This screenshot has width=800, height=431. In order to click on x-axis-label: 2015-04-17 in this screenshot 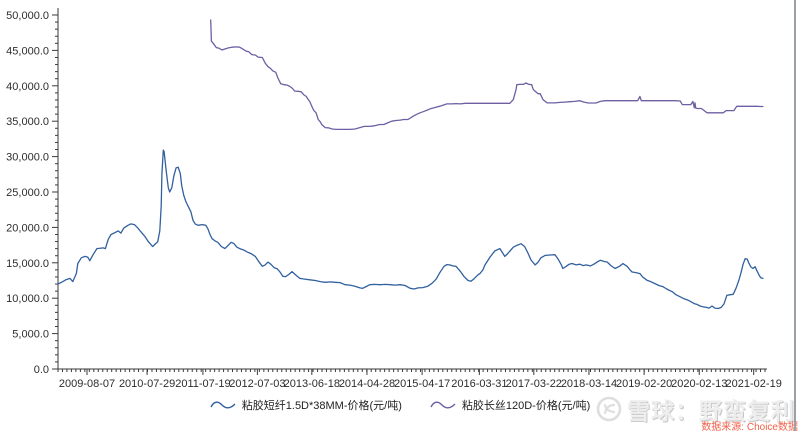, I will do `click(422, 384)`.